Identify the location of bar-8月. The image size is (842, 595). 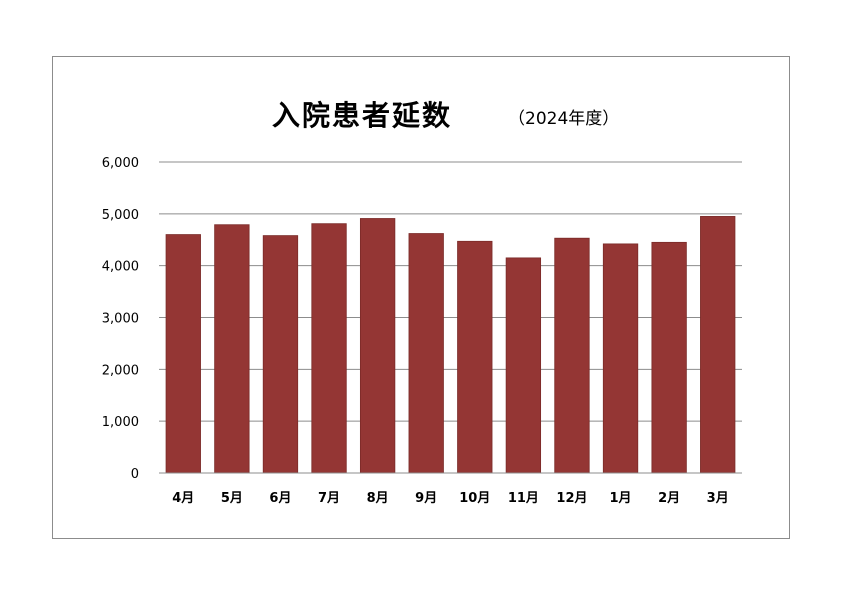
(377, 346).